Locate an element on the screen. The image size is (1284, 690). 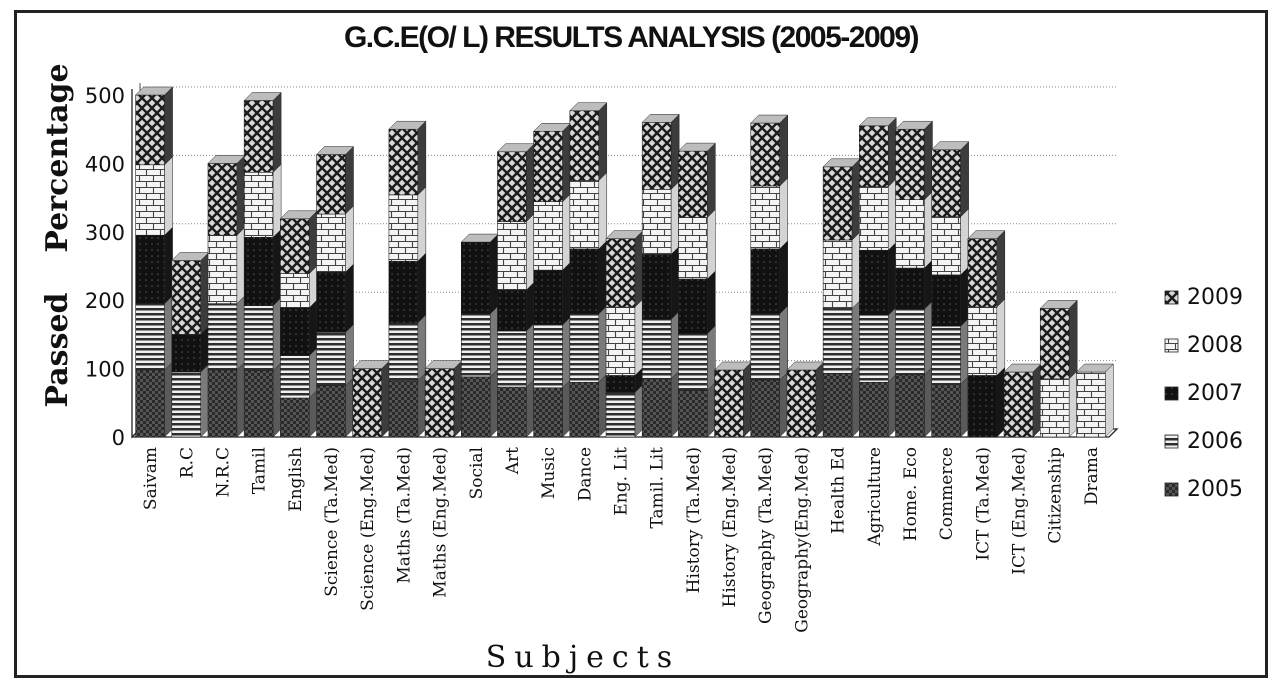
y-tick-labels: 0 100 200 300 400 500 is located at coordinates (105, 267).